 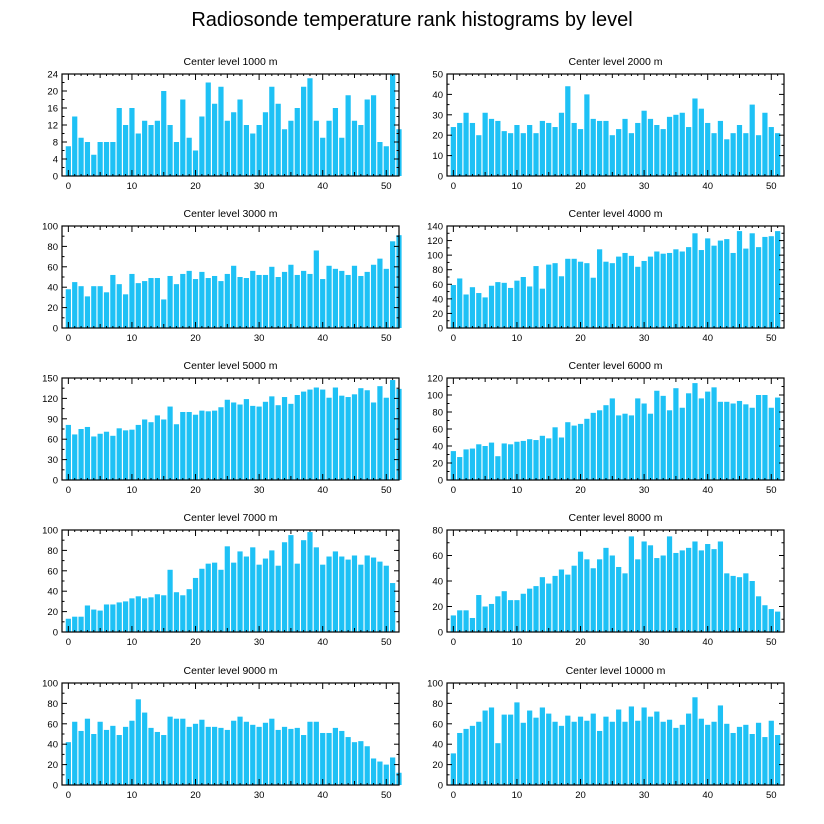 I want to click on y-tick-label: 4, so click(x=55, y=160).